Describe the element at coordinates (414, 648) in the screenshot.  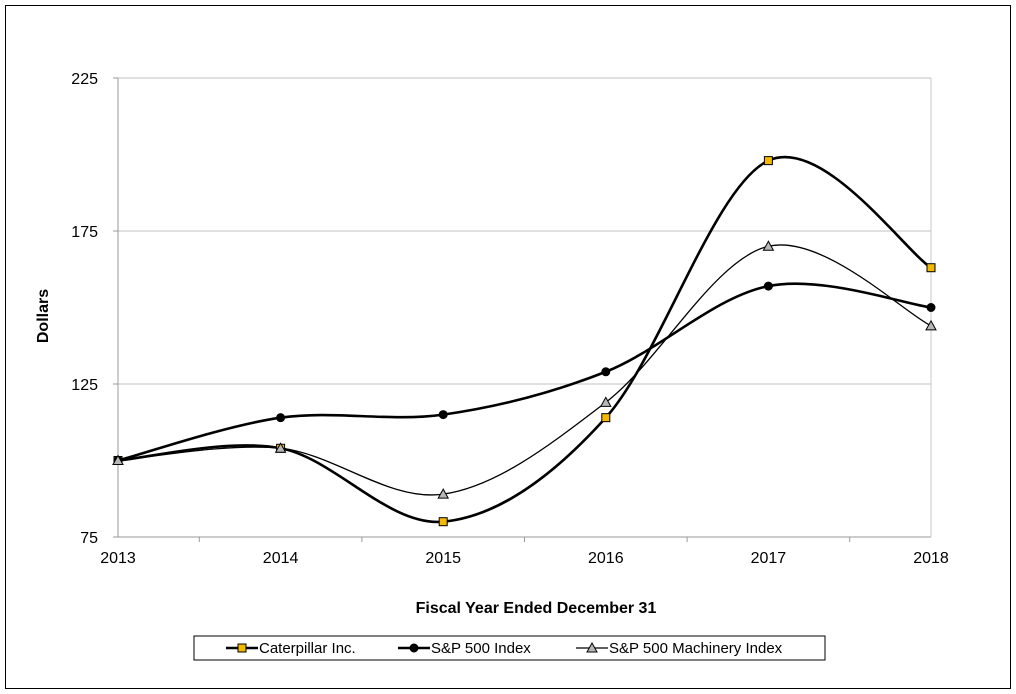
I see `legend-marker-s-p-500-index` at that location.